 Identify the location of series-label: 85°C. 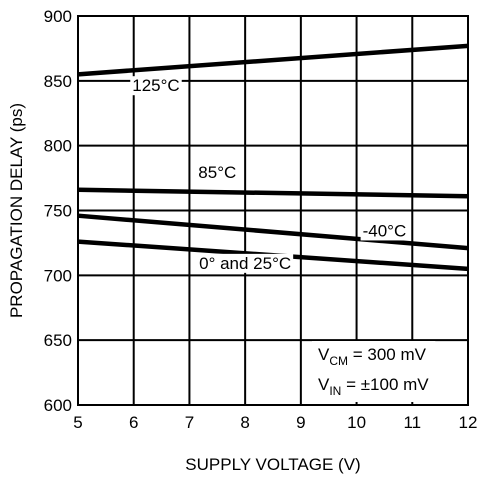
(217, 172).